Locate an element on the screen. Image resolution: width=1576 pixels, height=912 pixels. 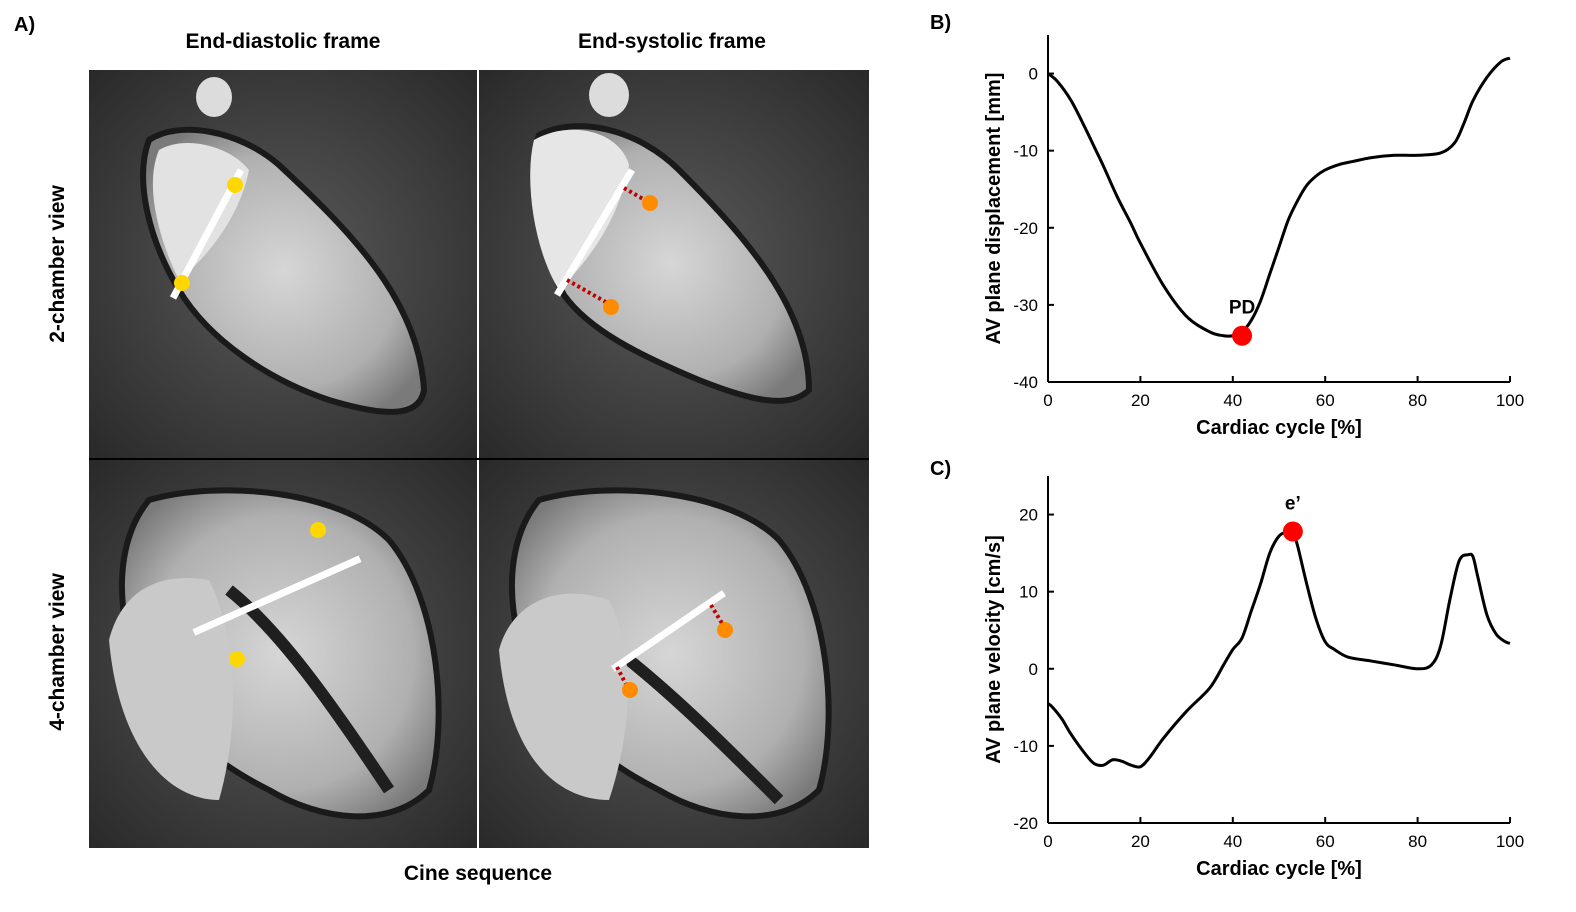
y-tick-label: -30 is located at coordinates (1025, 305).